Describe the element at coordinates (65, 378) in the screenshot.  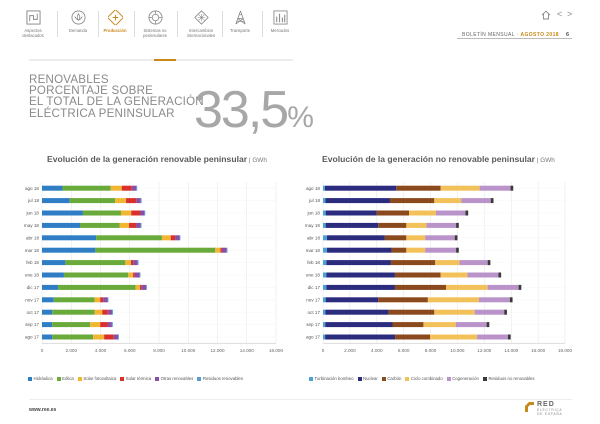
I see `legend-item: Eólica` at that location.